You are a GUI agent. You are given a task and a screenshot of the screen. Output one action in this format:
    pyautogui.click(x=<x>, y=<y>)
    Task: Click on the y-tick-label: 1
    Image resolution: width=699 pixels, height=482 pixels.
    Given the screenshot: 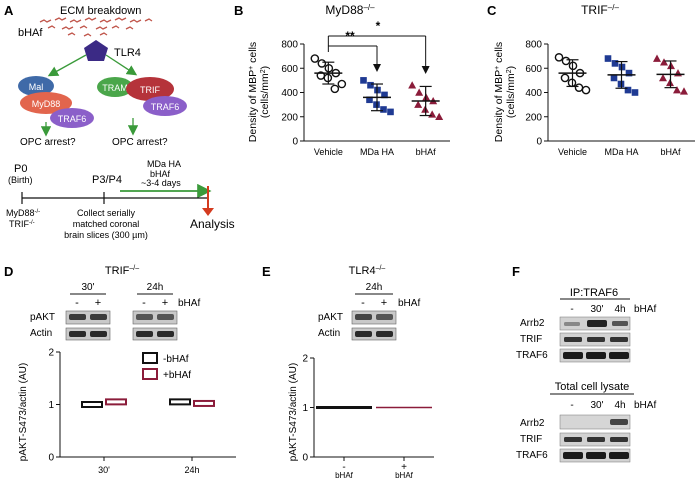 What is the action you would take?
    pyautogui.click(x=51, y=405)
    